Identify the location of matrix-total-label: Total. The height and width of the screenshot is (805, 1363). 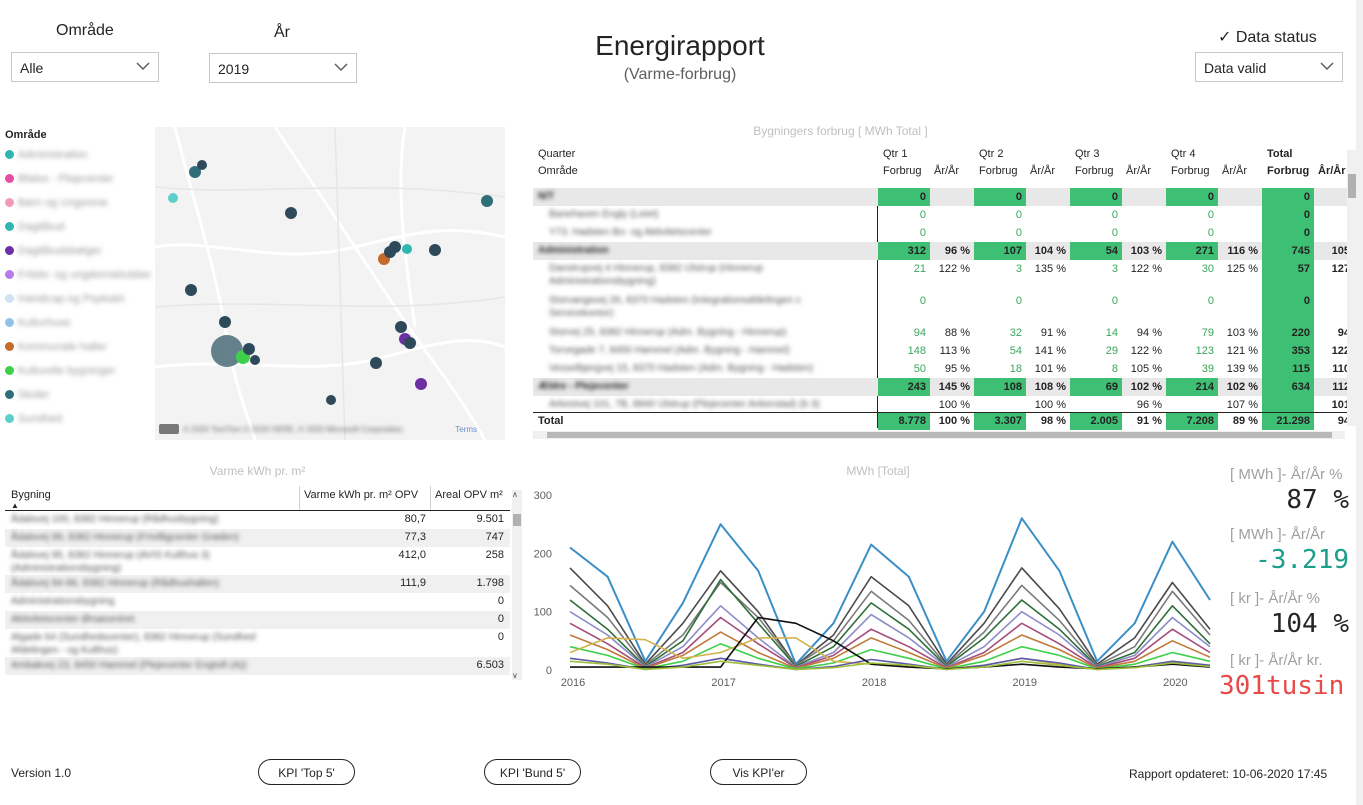
(551, 421).